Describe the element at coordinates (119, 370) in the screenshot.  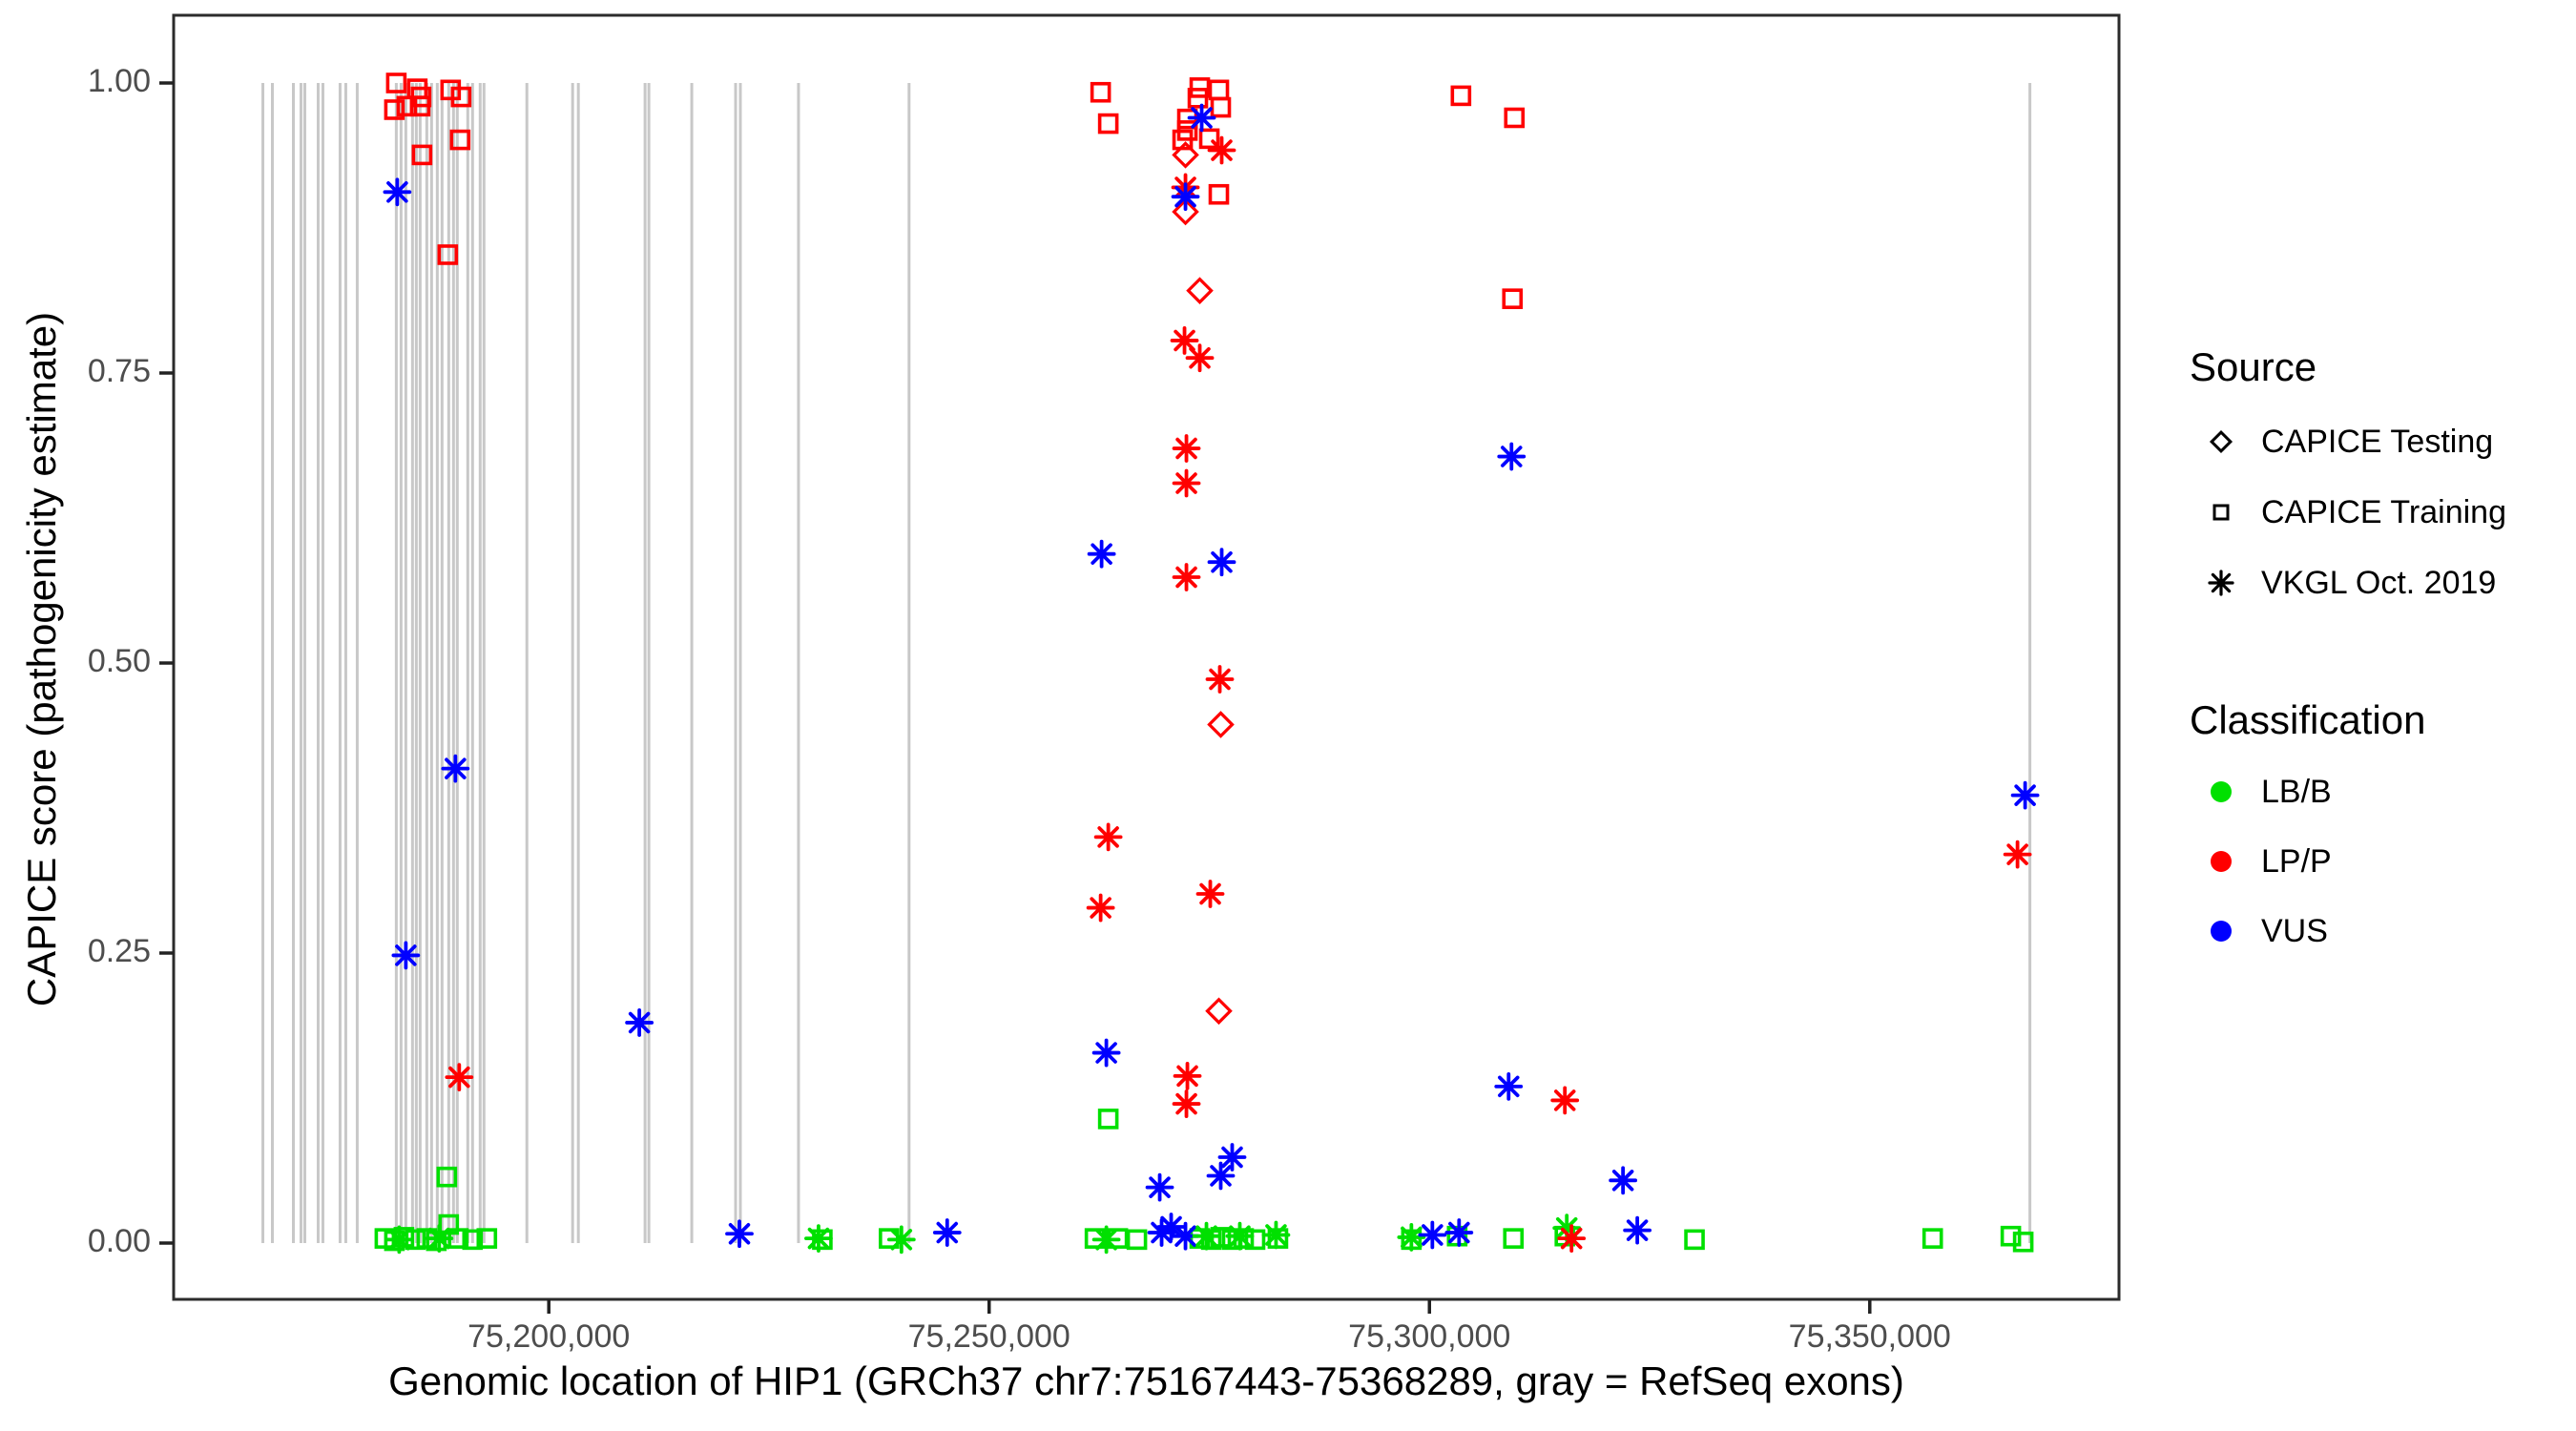
I see `y-tick-label: 0.75` at that location.